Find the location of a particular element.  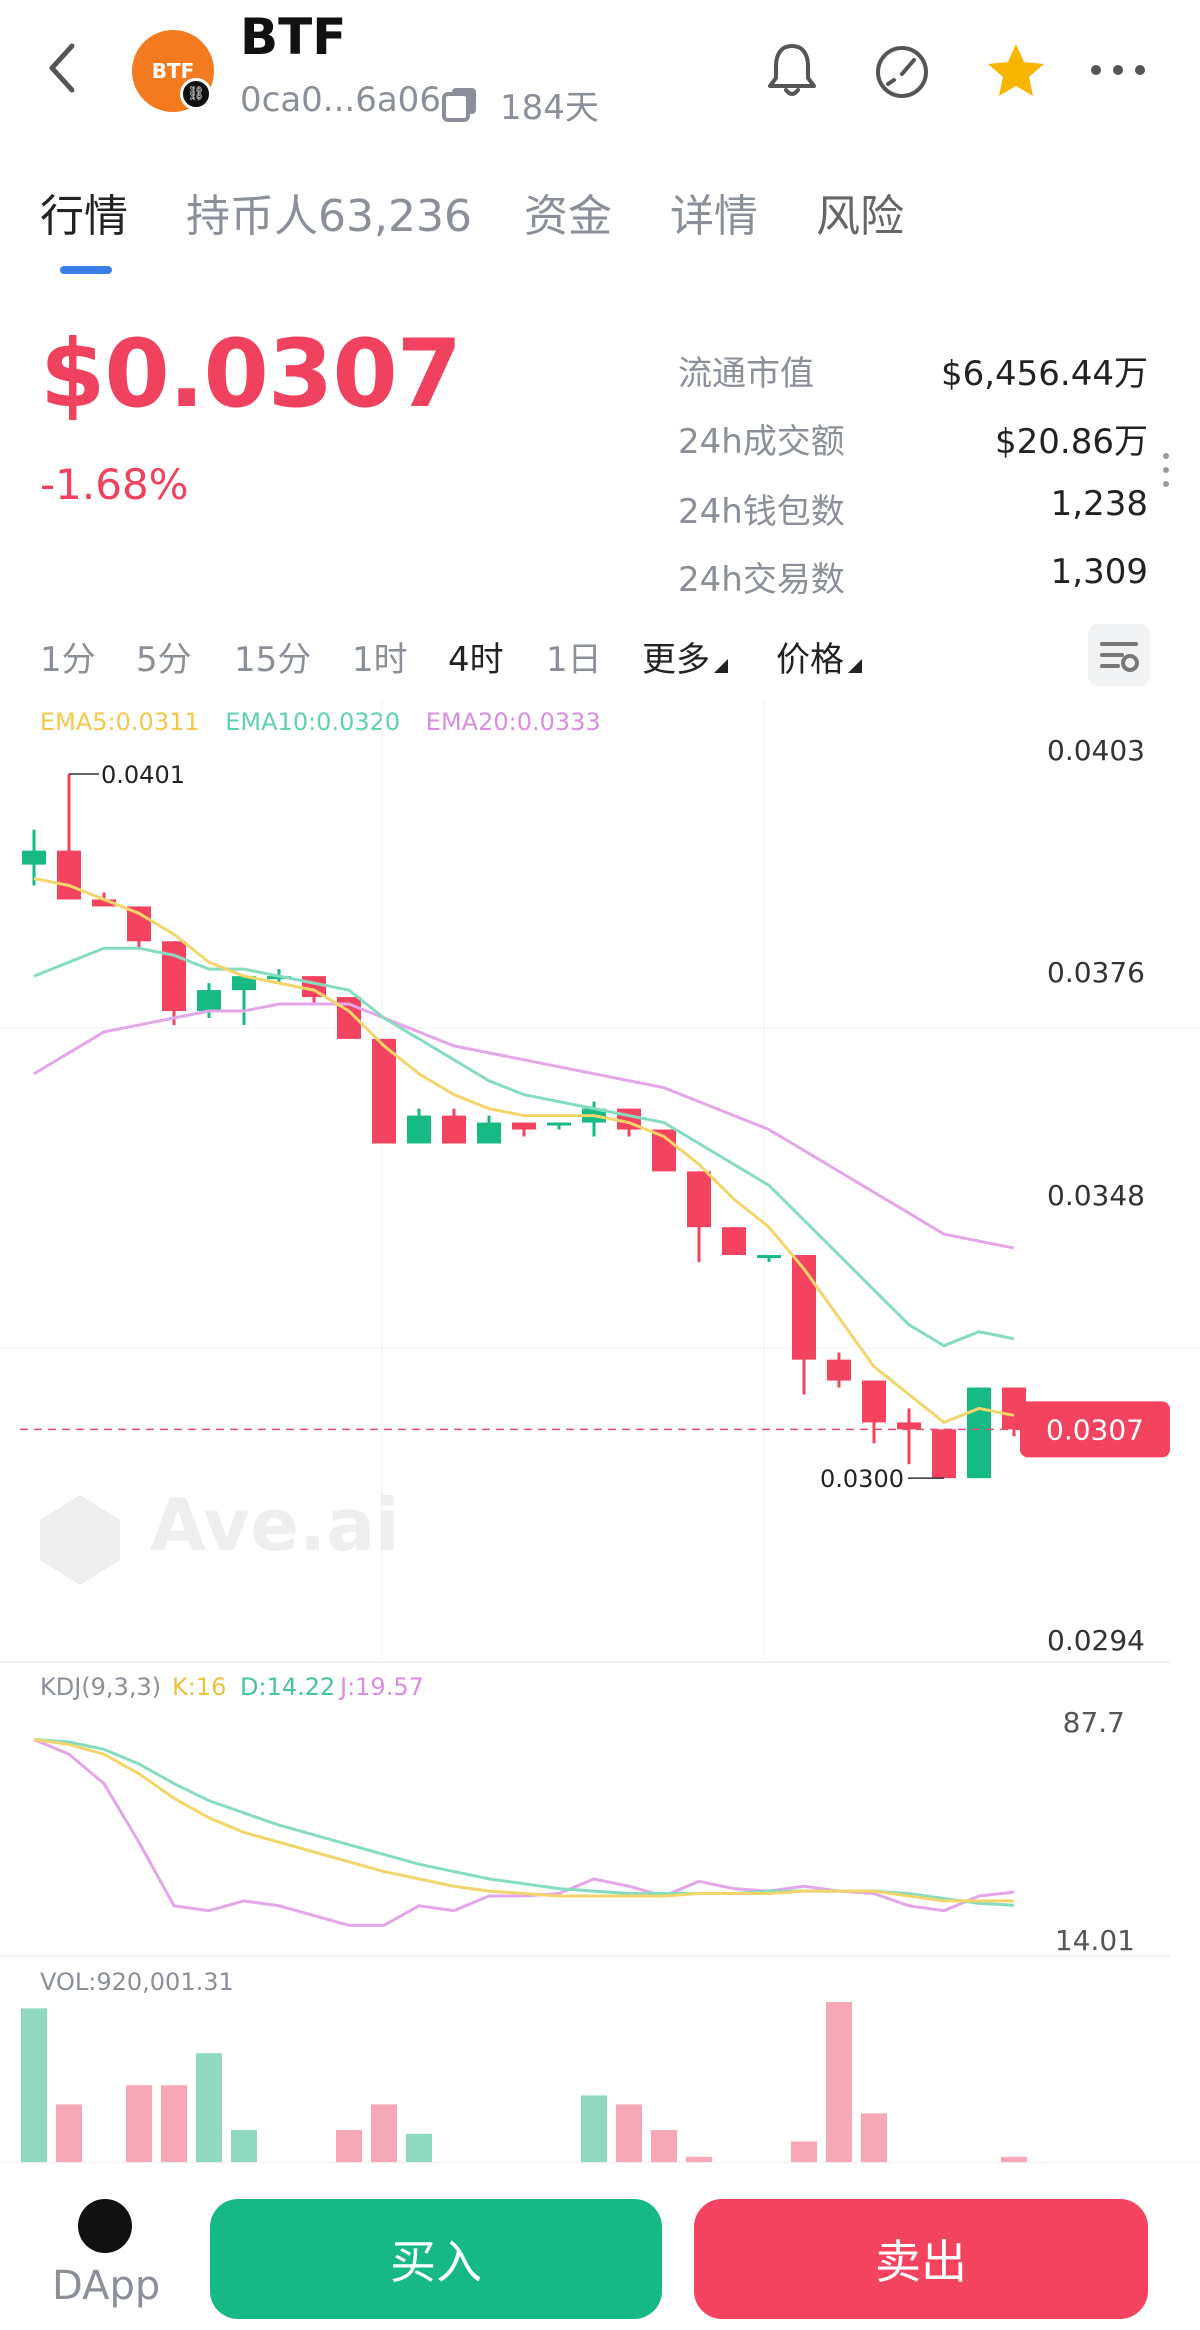

price-dropdown: 价格 is located at coordinates (819, 656).